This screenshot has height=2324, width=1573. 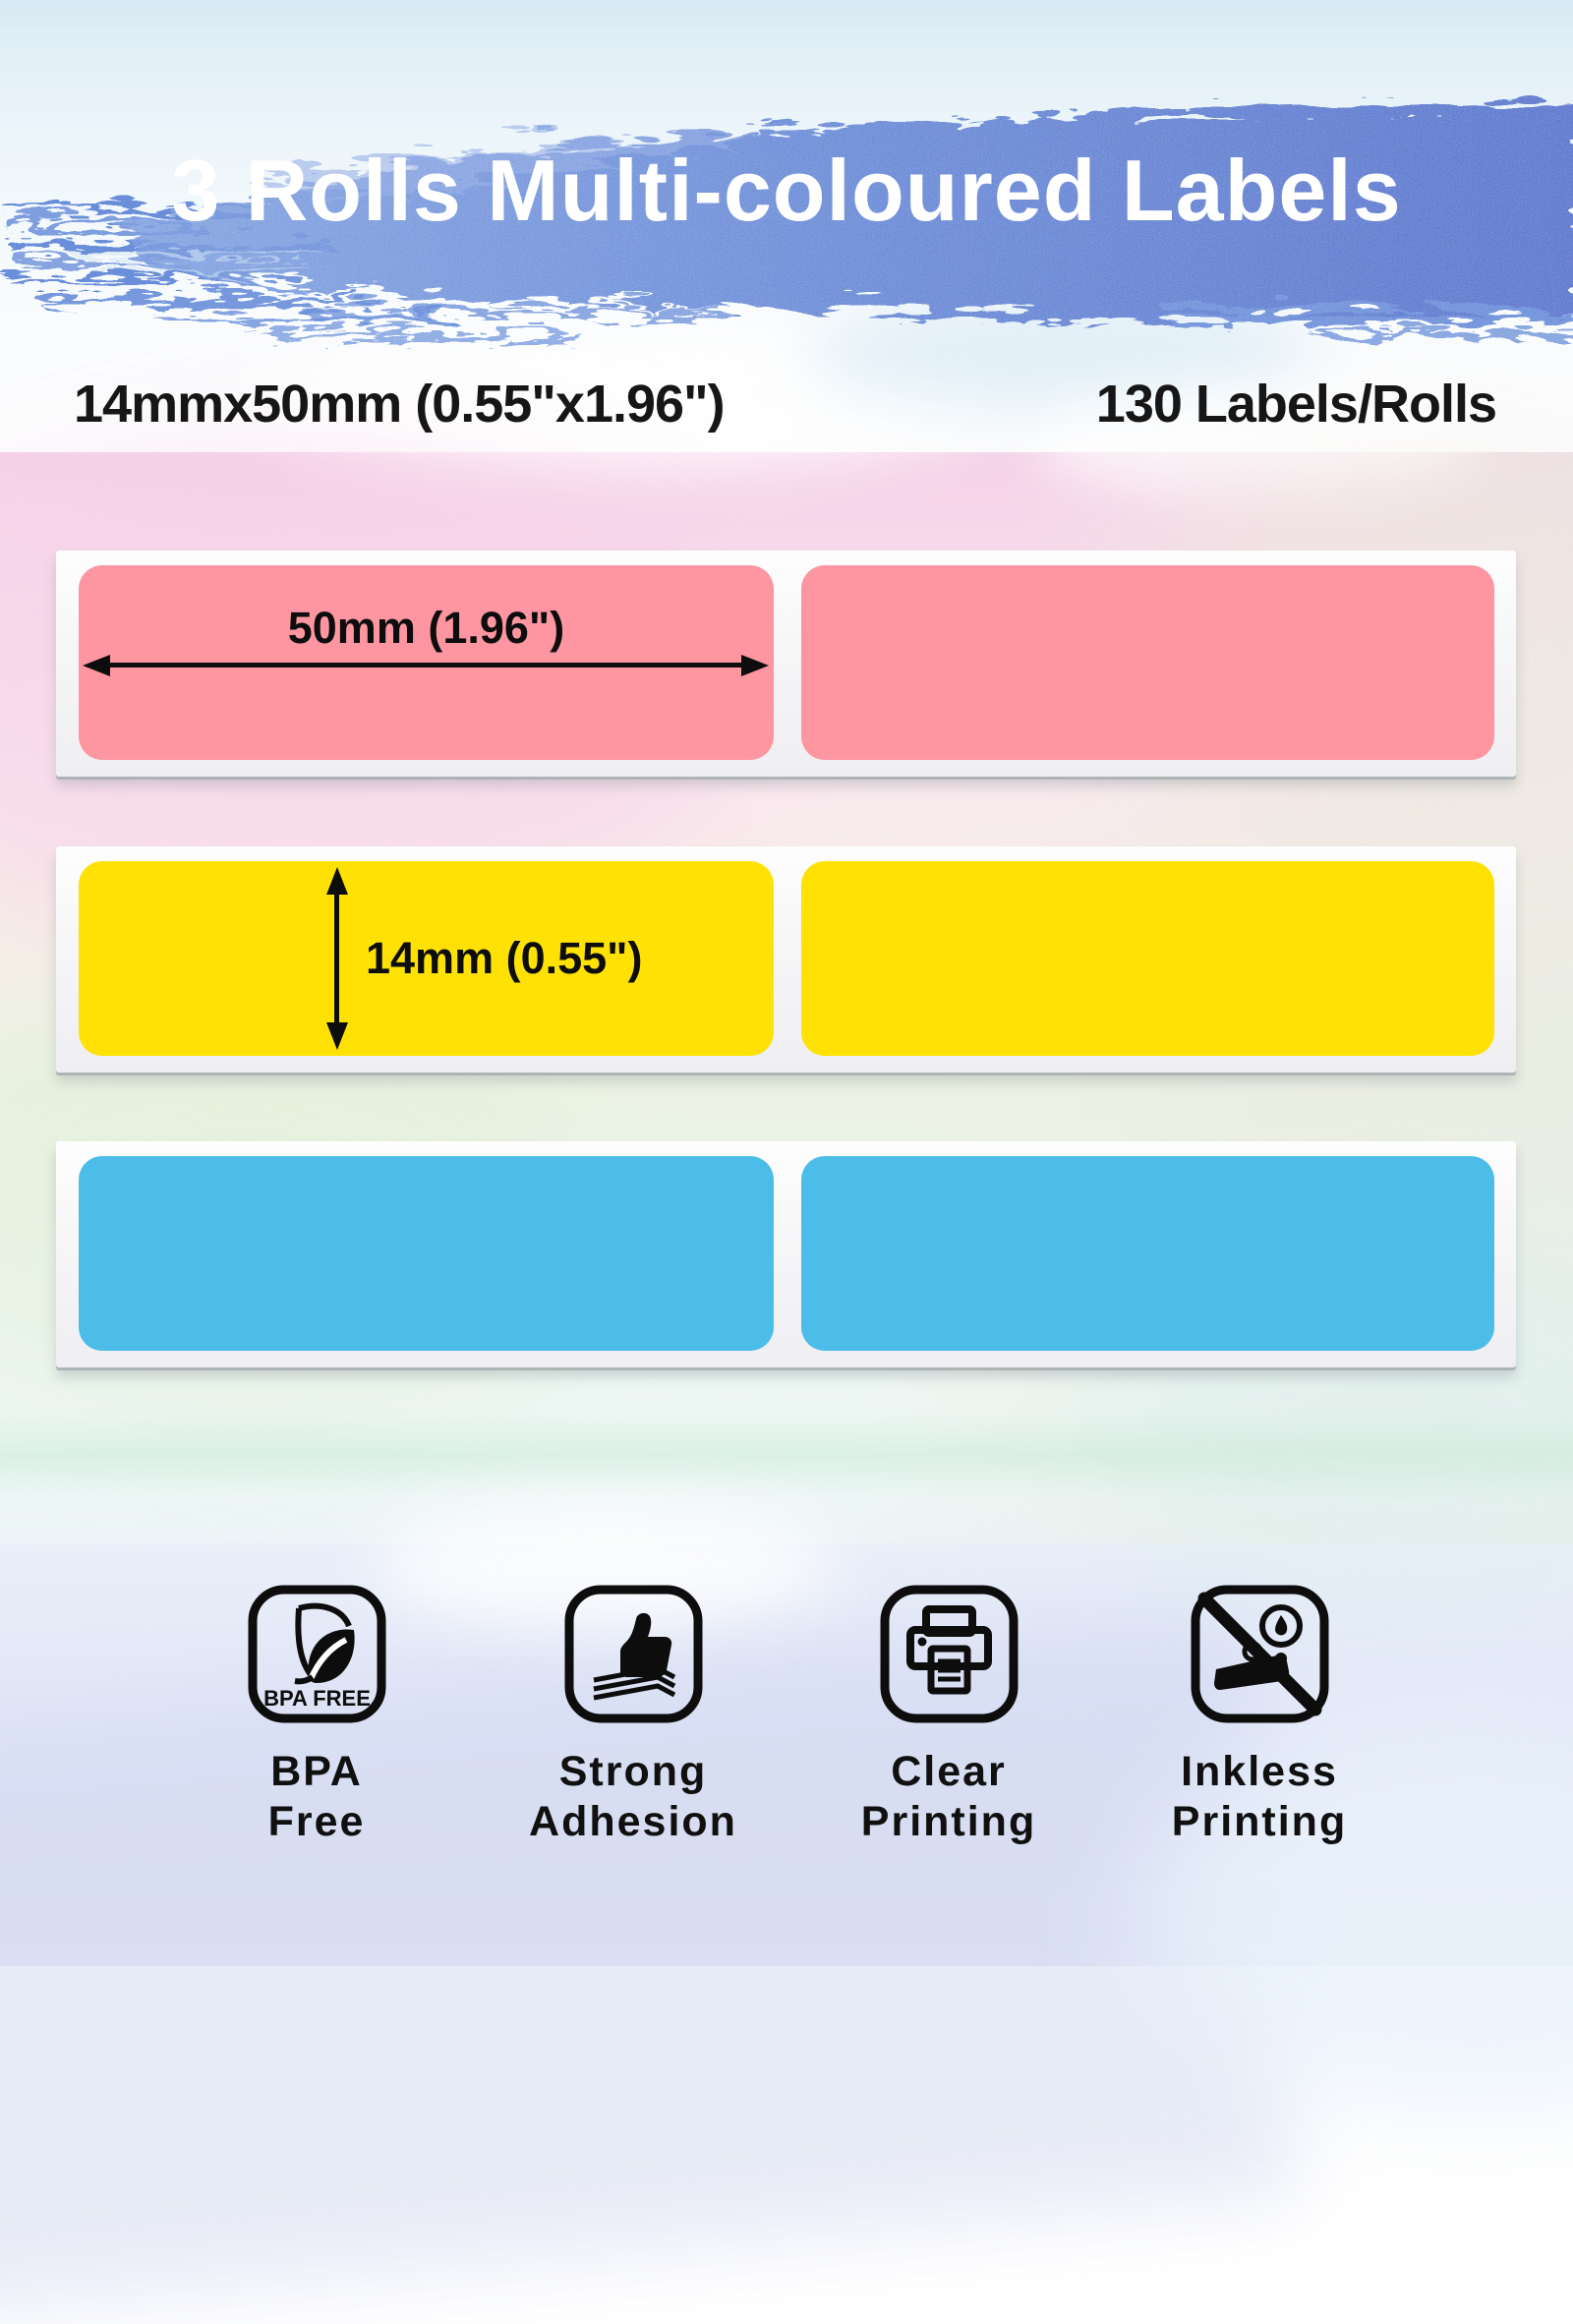 I want to click on clear-printing-icon, so click(x=949, y=1654).